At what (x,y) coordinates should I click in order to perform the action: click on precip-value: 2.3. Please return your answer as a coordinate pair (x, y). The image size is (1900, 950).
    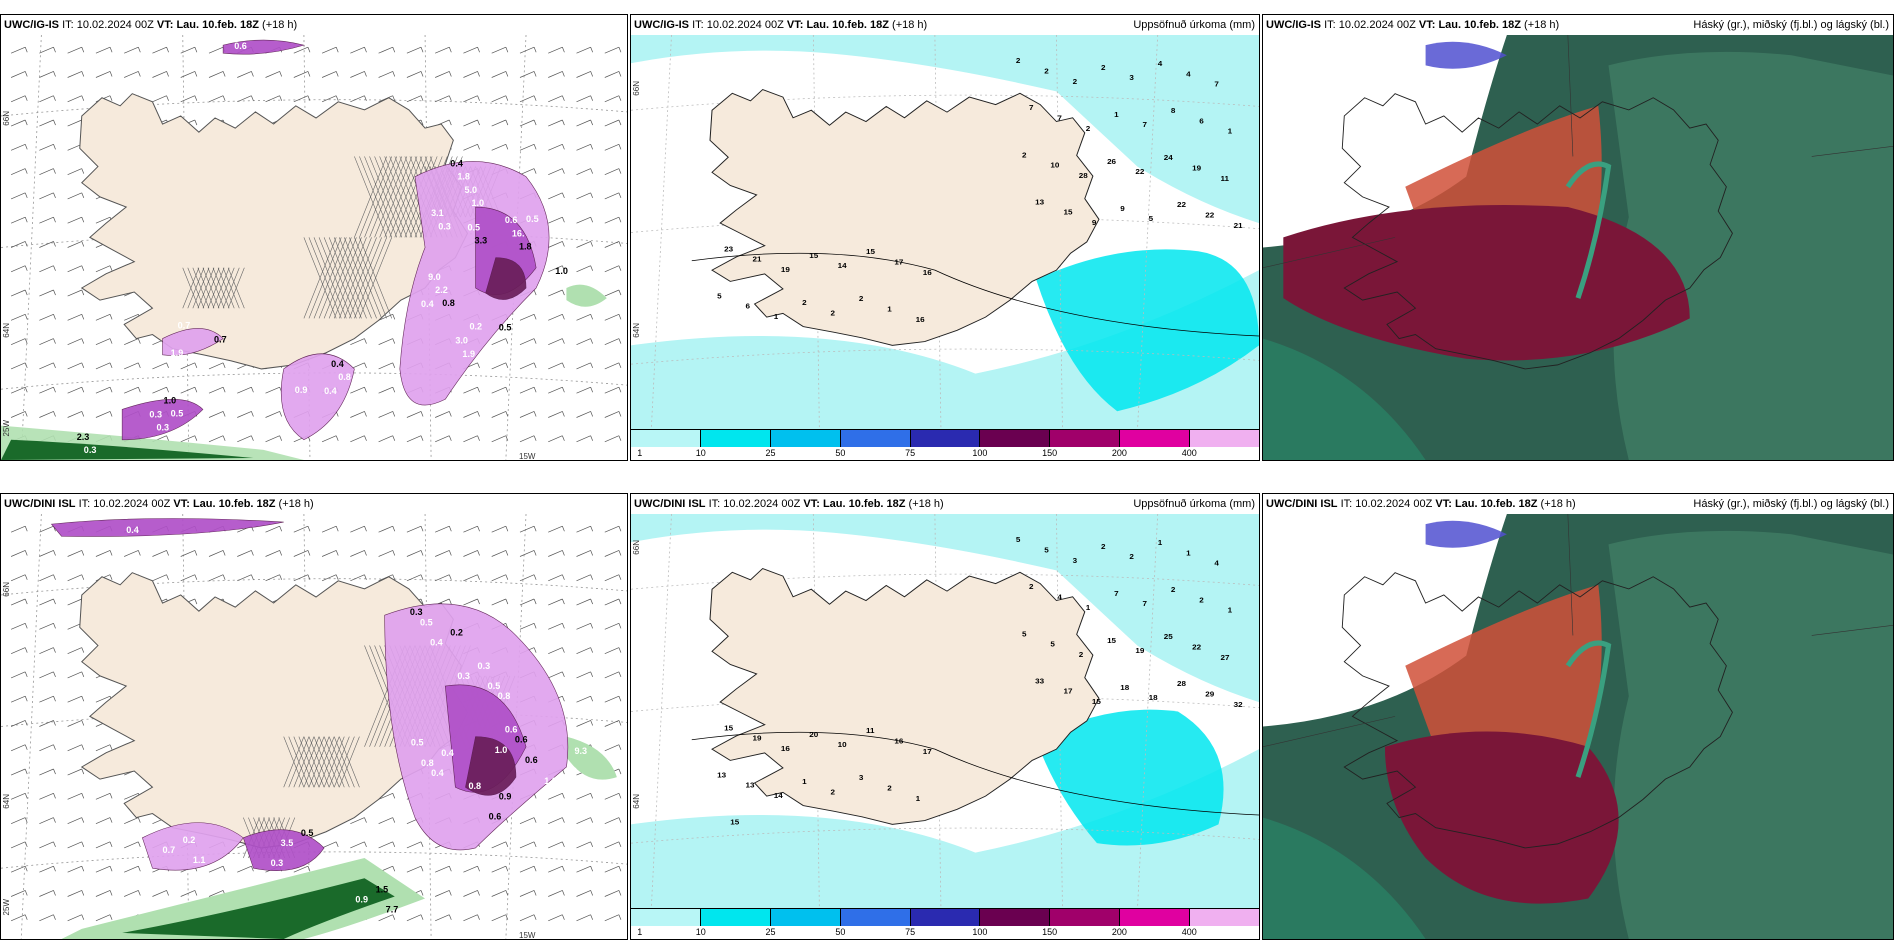
    Looking at the image, I should click on (83, 437).